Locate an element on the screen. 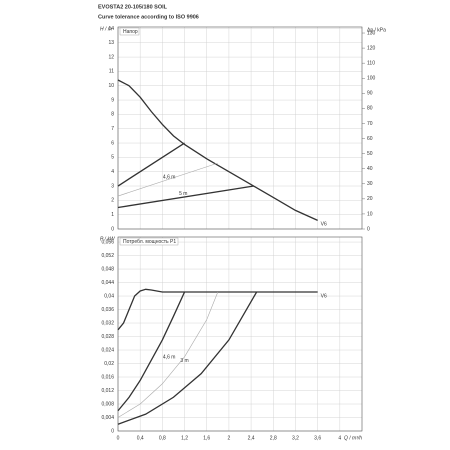  y-tick-label: 0,032 is located at coordinates (107, 323).